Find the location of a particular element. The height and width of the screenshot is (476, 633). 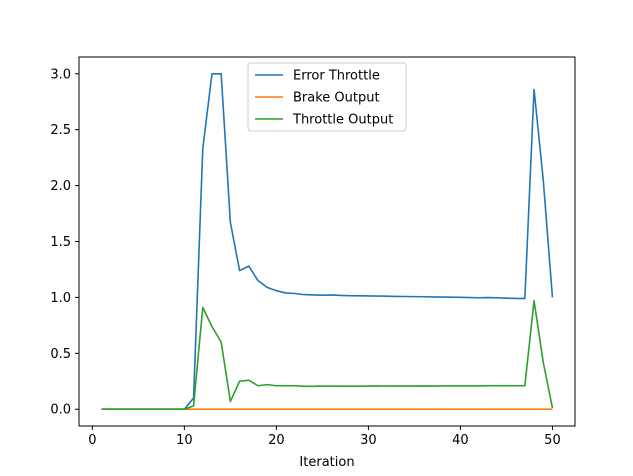

x-axis-ticks: 0 10 20 30 40 50 is located at coordinates (324, 437).